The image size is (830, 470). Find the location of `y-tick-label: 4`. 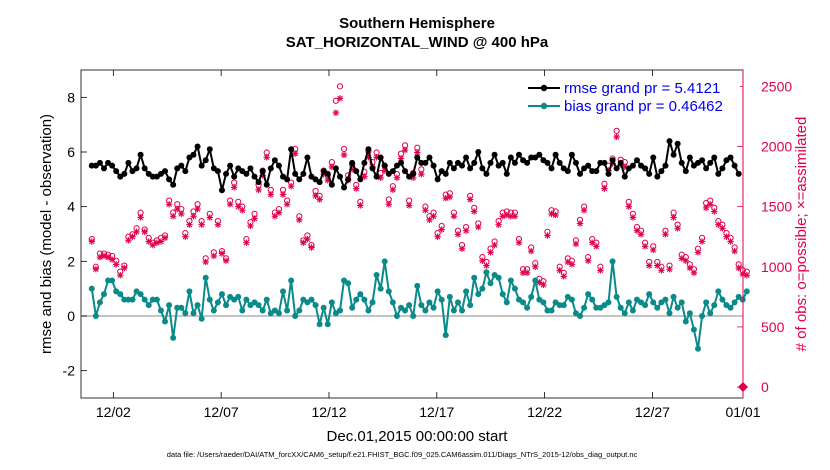

y-tick-label: 4 is located at coordinates (71, 207).